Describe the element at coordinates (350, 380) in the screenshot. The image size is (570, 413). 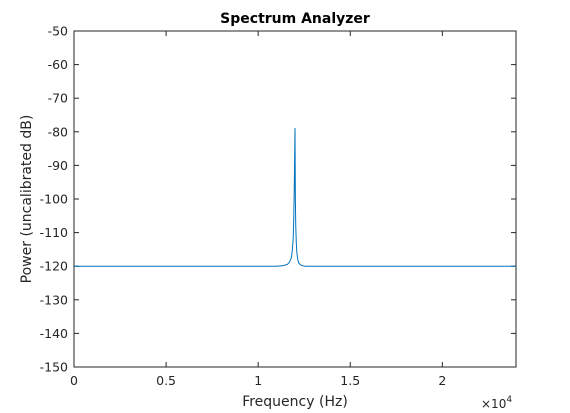
I see `x-tick-label: 1.5` at that location.